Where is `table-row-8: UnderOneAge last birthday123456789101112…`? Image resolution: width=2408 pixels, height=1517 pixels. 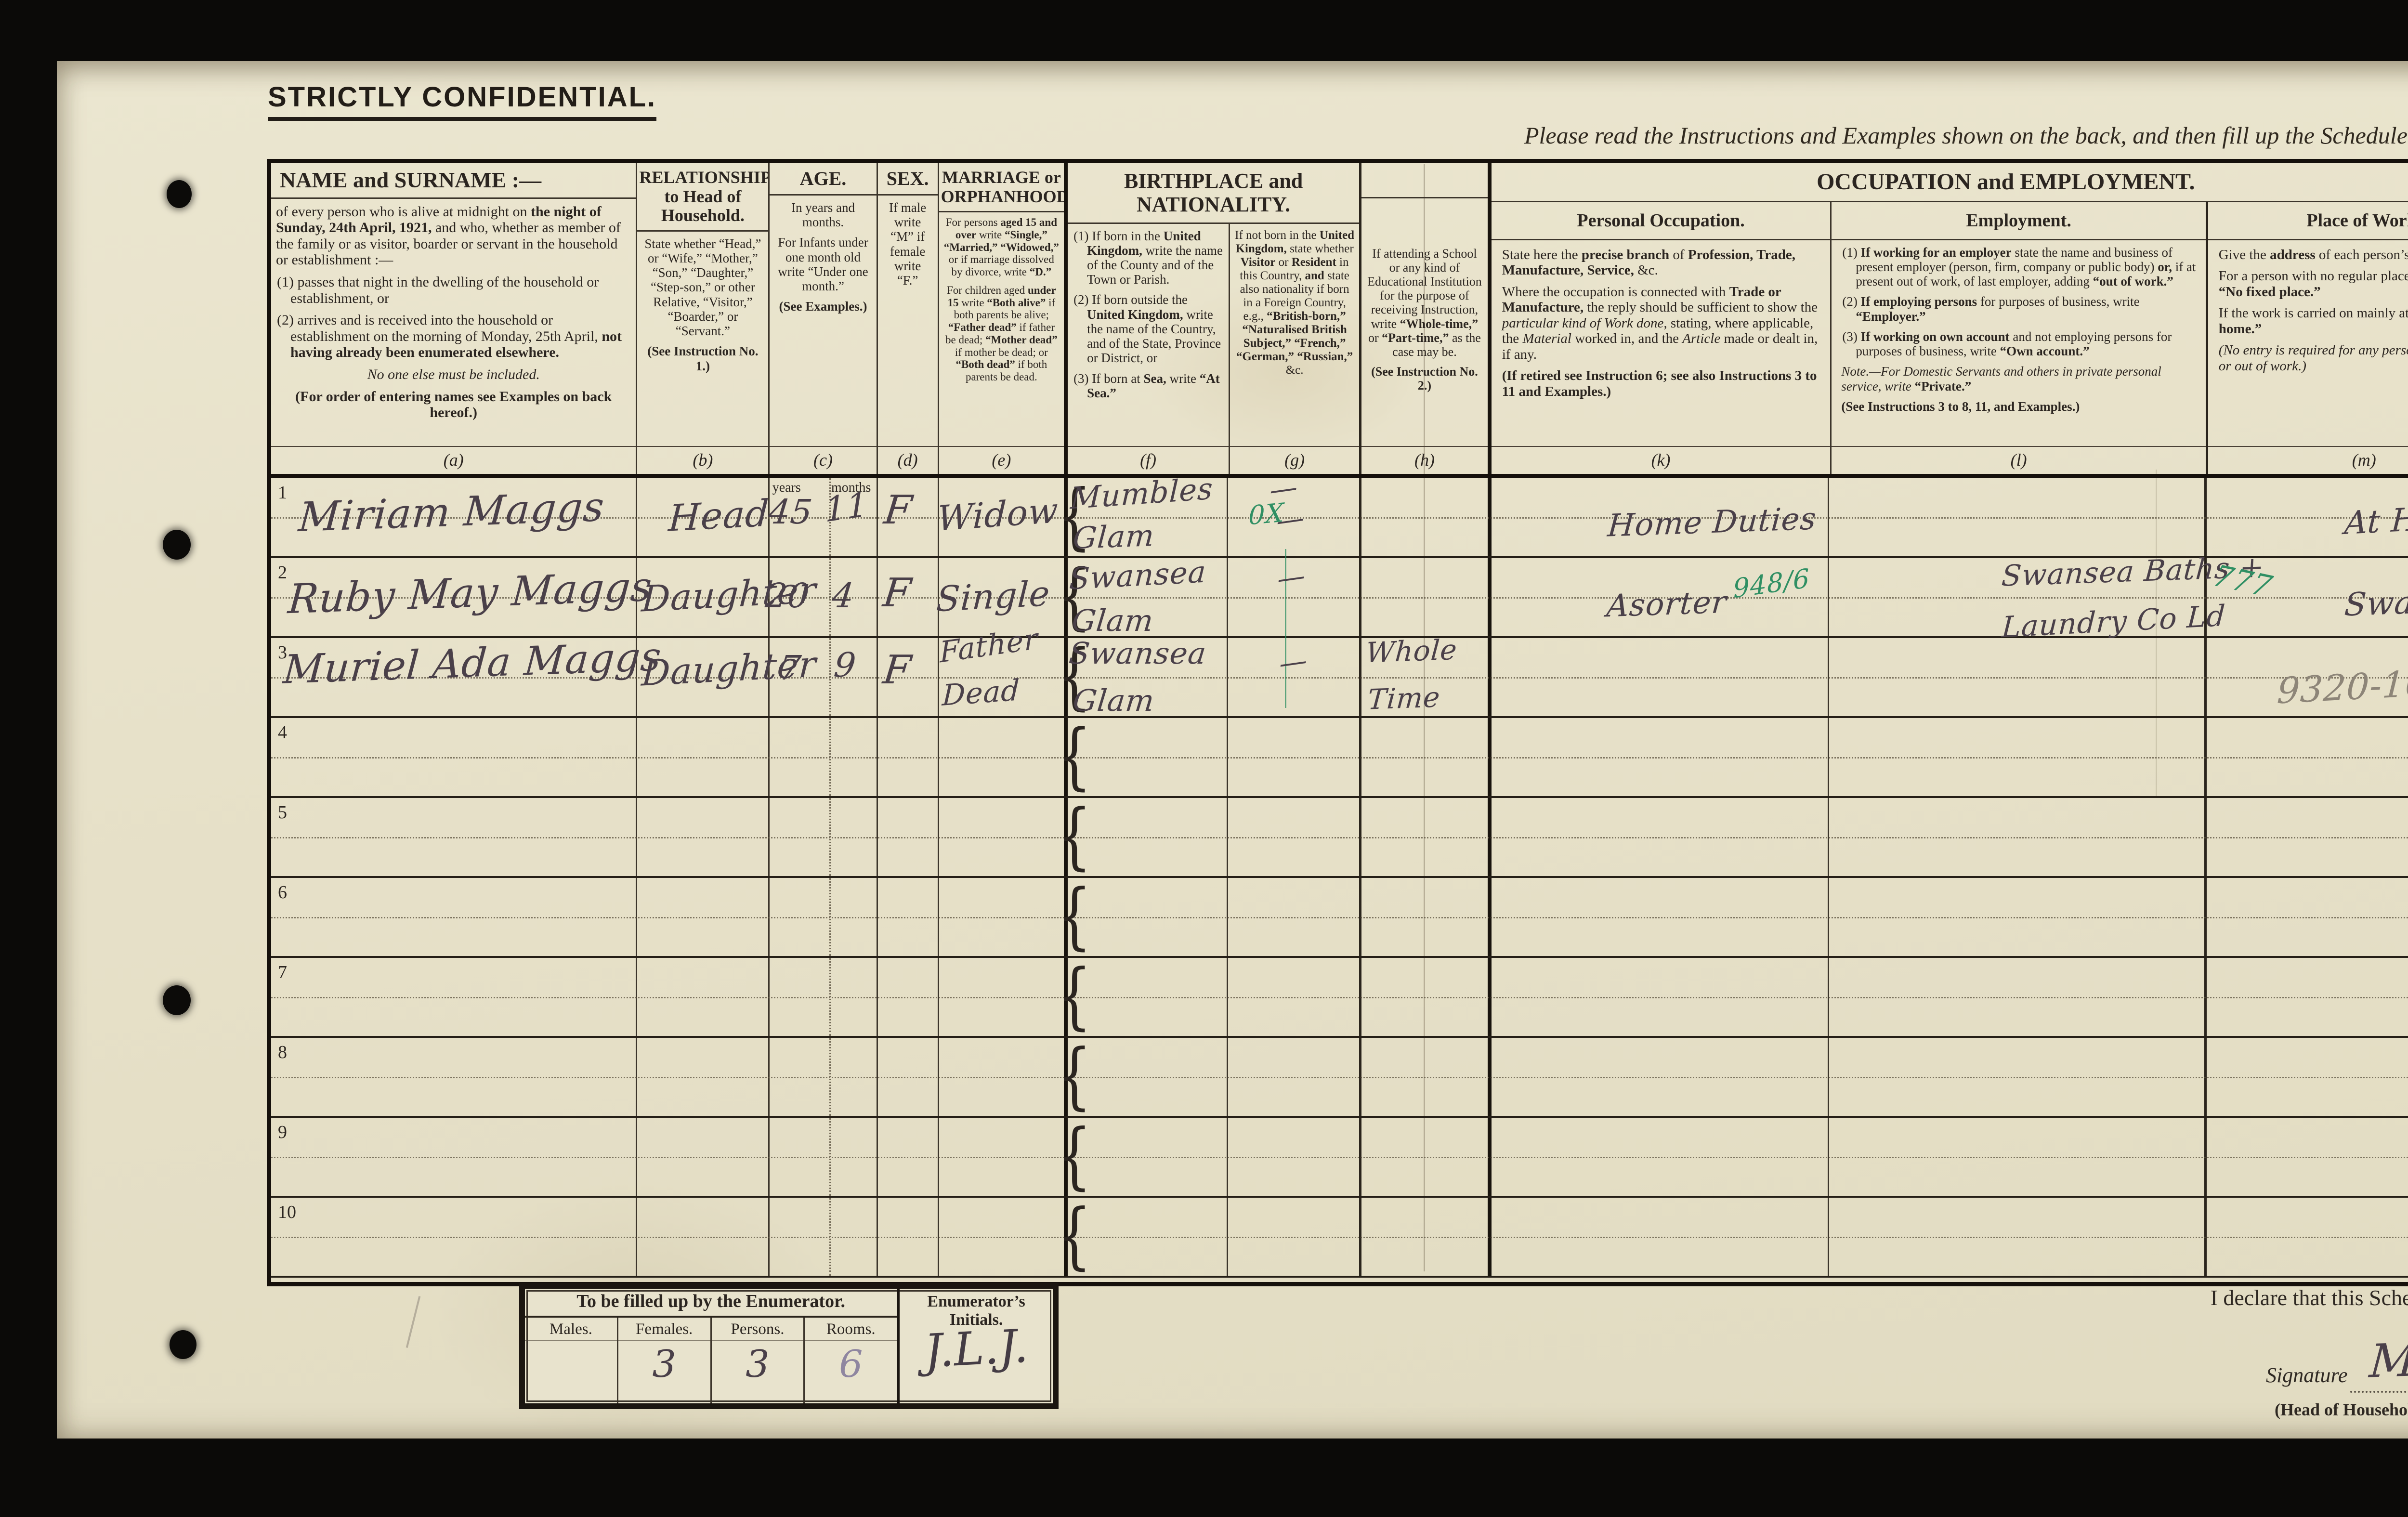
table-row-8: UnderOneAge last birthday123456789101112… is located at coordinates (1339, 1078).